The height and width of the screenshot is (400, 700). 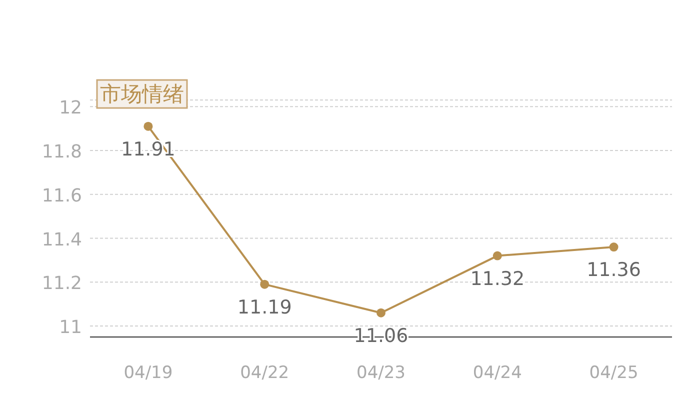 I want to click on y-tick-label: 11.8, so click(x=62, y=151).